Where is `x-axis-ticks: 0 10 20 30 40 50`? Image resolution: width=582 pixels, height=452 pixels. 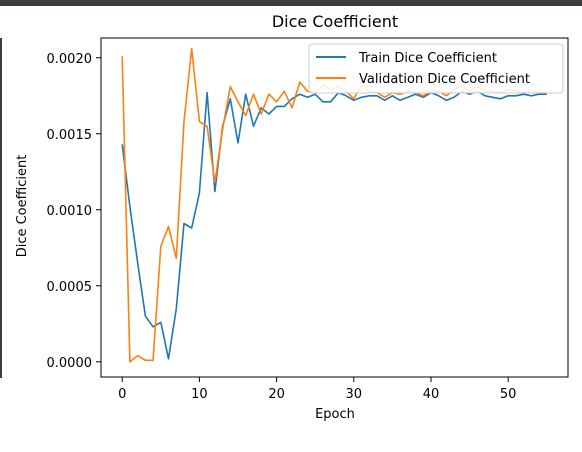 x-axis-ticks: 0 10 20 30 40 50 is located at coordinates (317, 389).